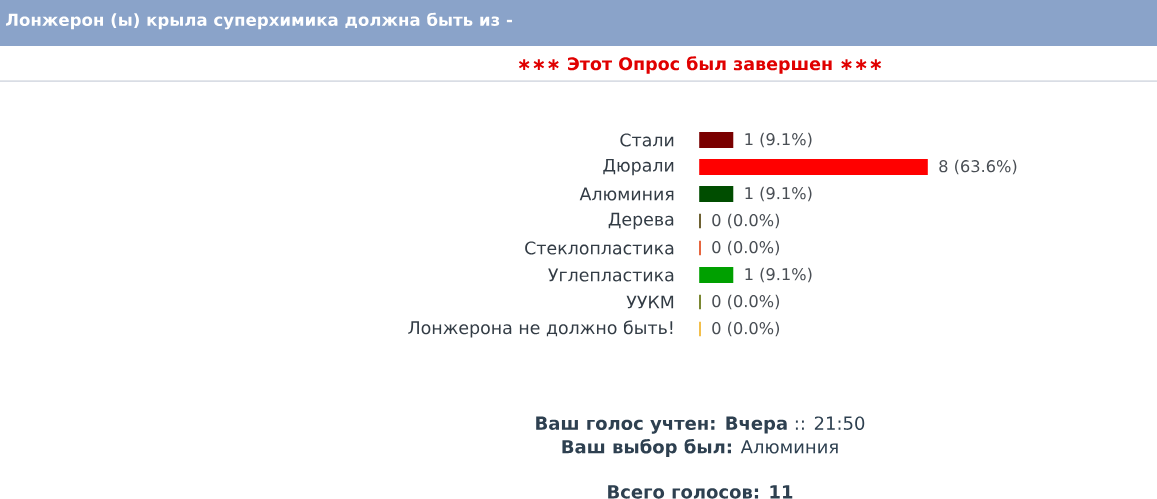 This screenshot has width=1157, height=499. Describe the element at coordinates (611, 275) in the screenshot. I see `y-tick-label: Углепластика` at that location.